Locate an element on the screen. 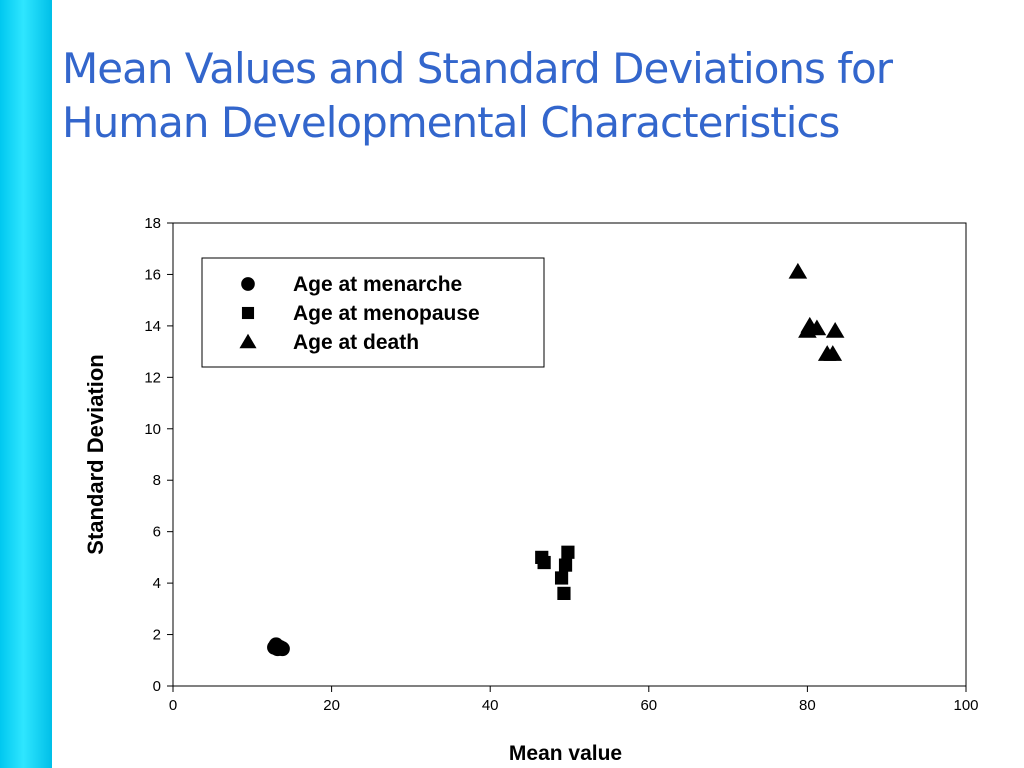 The width and height of the screenshot is (1024, 768). x-tick-label: 100 is located at coordinates (965, 705).